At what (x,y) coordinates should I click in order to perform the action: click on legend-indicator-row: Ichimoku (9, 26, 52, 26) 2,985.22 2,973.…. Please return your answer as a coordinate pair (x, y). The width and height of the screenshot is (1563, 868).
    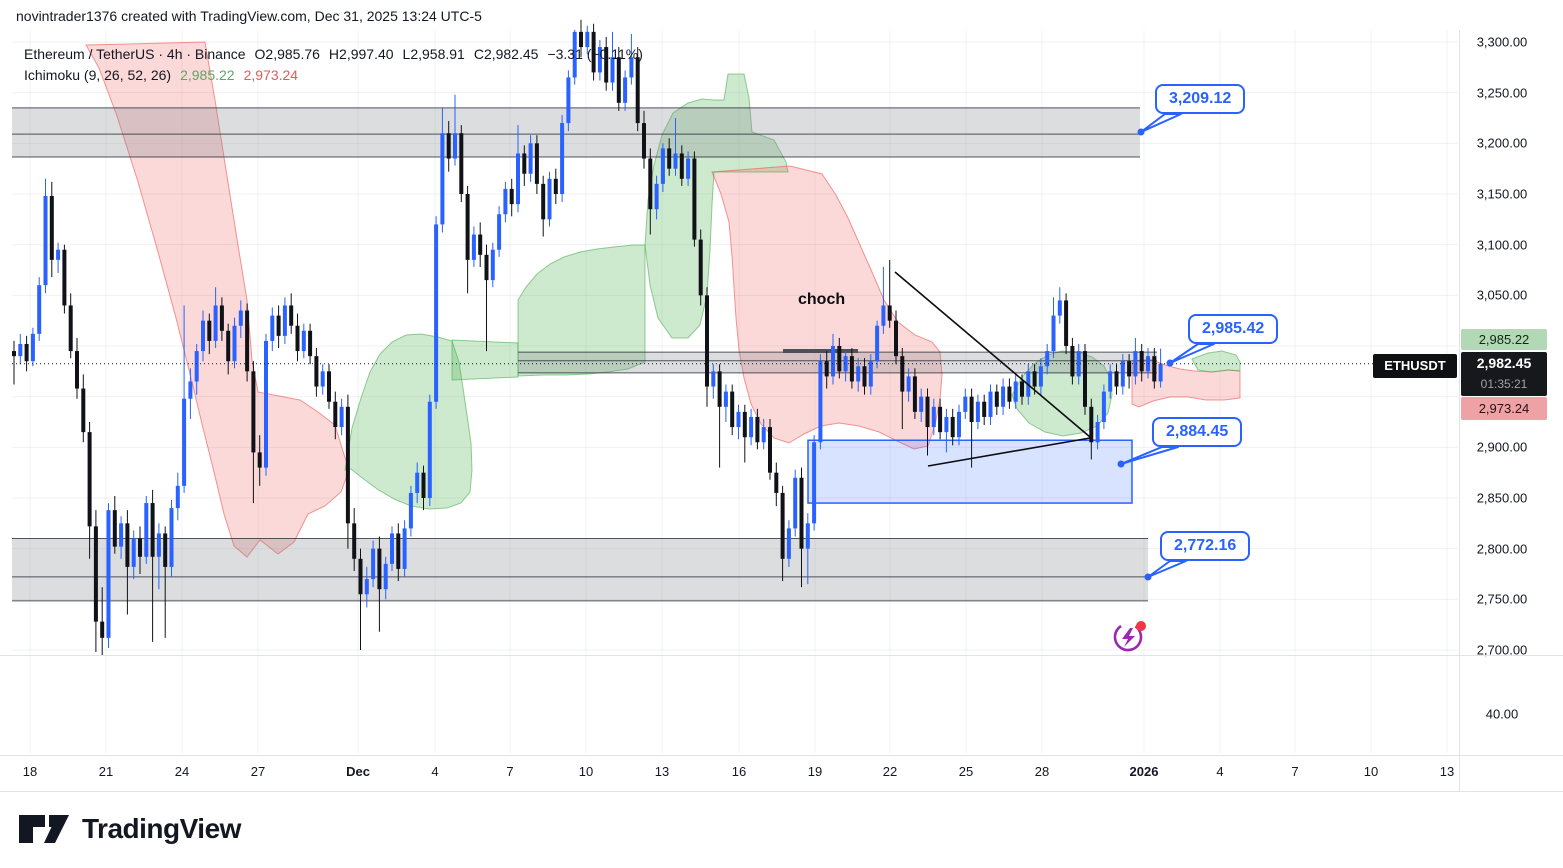
    Looking at the image, I should click on (333, 75).